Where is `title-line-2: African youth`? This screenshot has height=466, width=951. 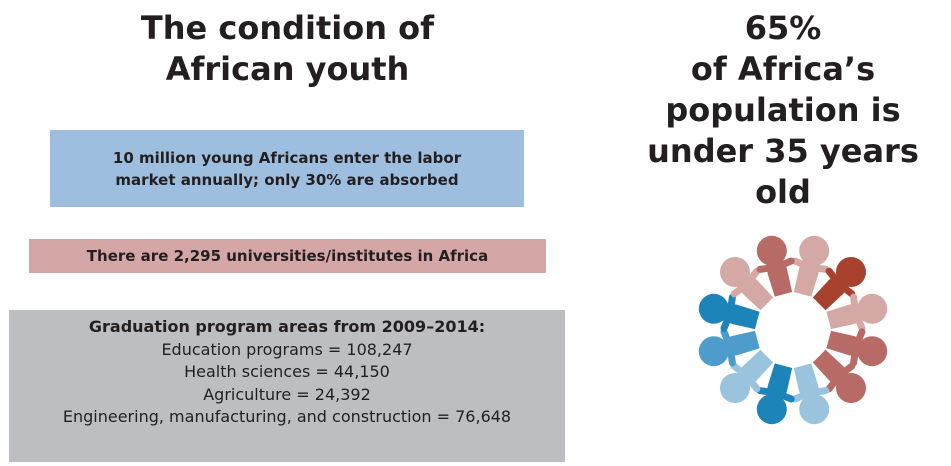 title-line-2: African youth is located at coordinates (287, 69).